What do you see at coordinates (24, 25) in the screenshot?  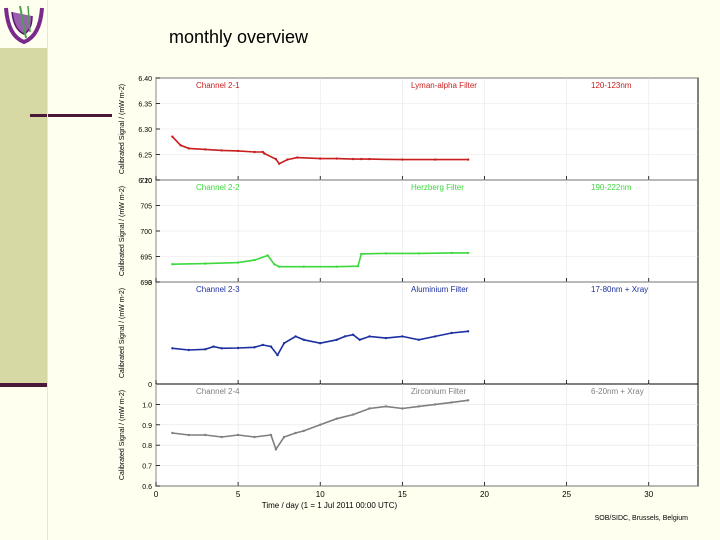 I see `instrument-logo` at bounding box center [24, 25].